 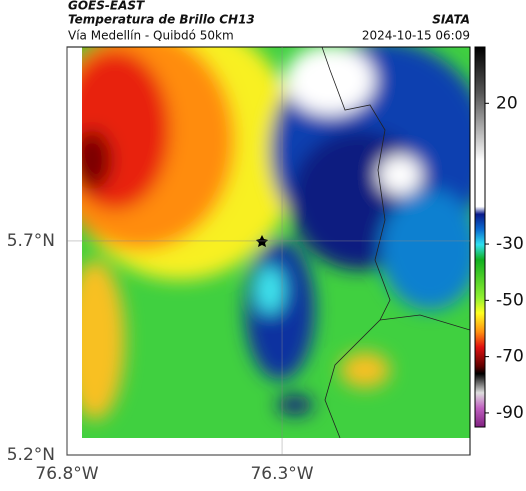 What do you see at coordinates (507, 103) in the screenshot?
I see `colorbar-tick-label: 20` at bounding box center [507, 103].